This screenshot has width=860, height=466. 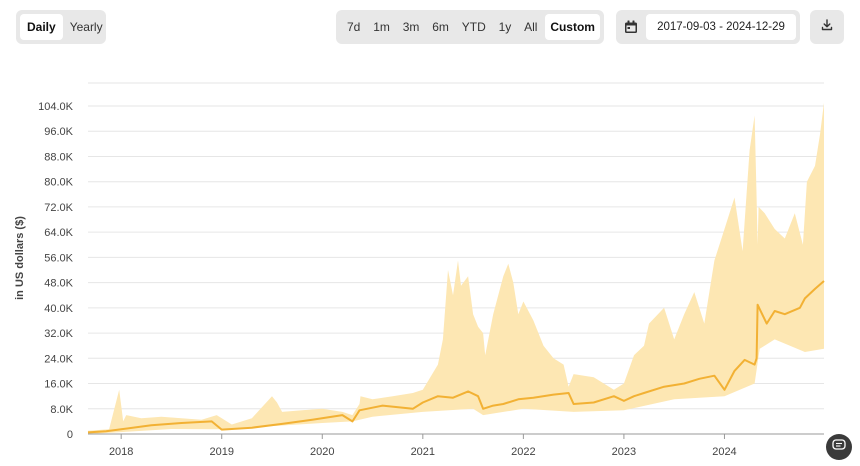 What do you see at coordinates (456, 445) in the screenshot?
I see `x-tick-labels: 2018 2019 2020 2021 2022 2023 2024` at bounding box center [456, 445].